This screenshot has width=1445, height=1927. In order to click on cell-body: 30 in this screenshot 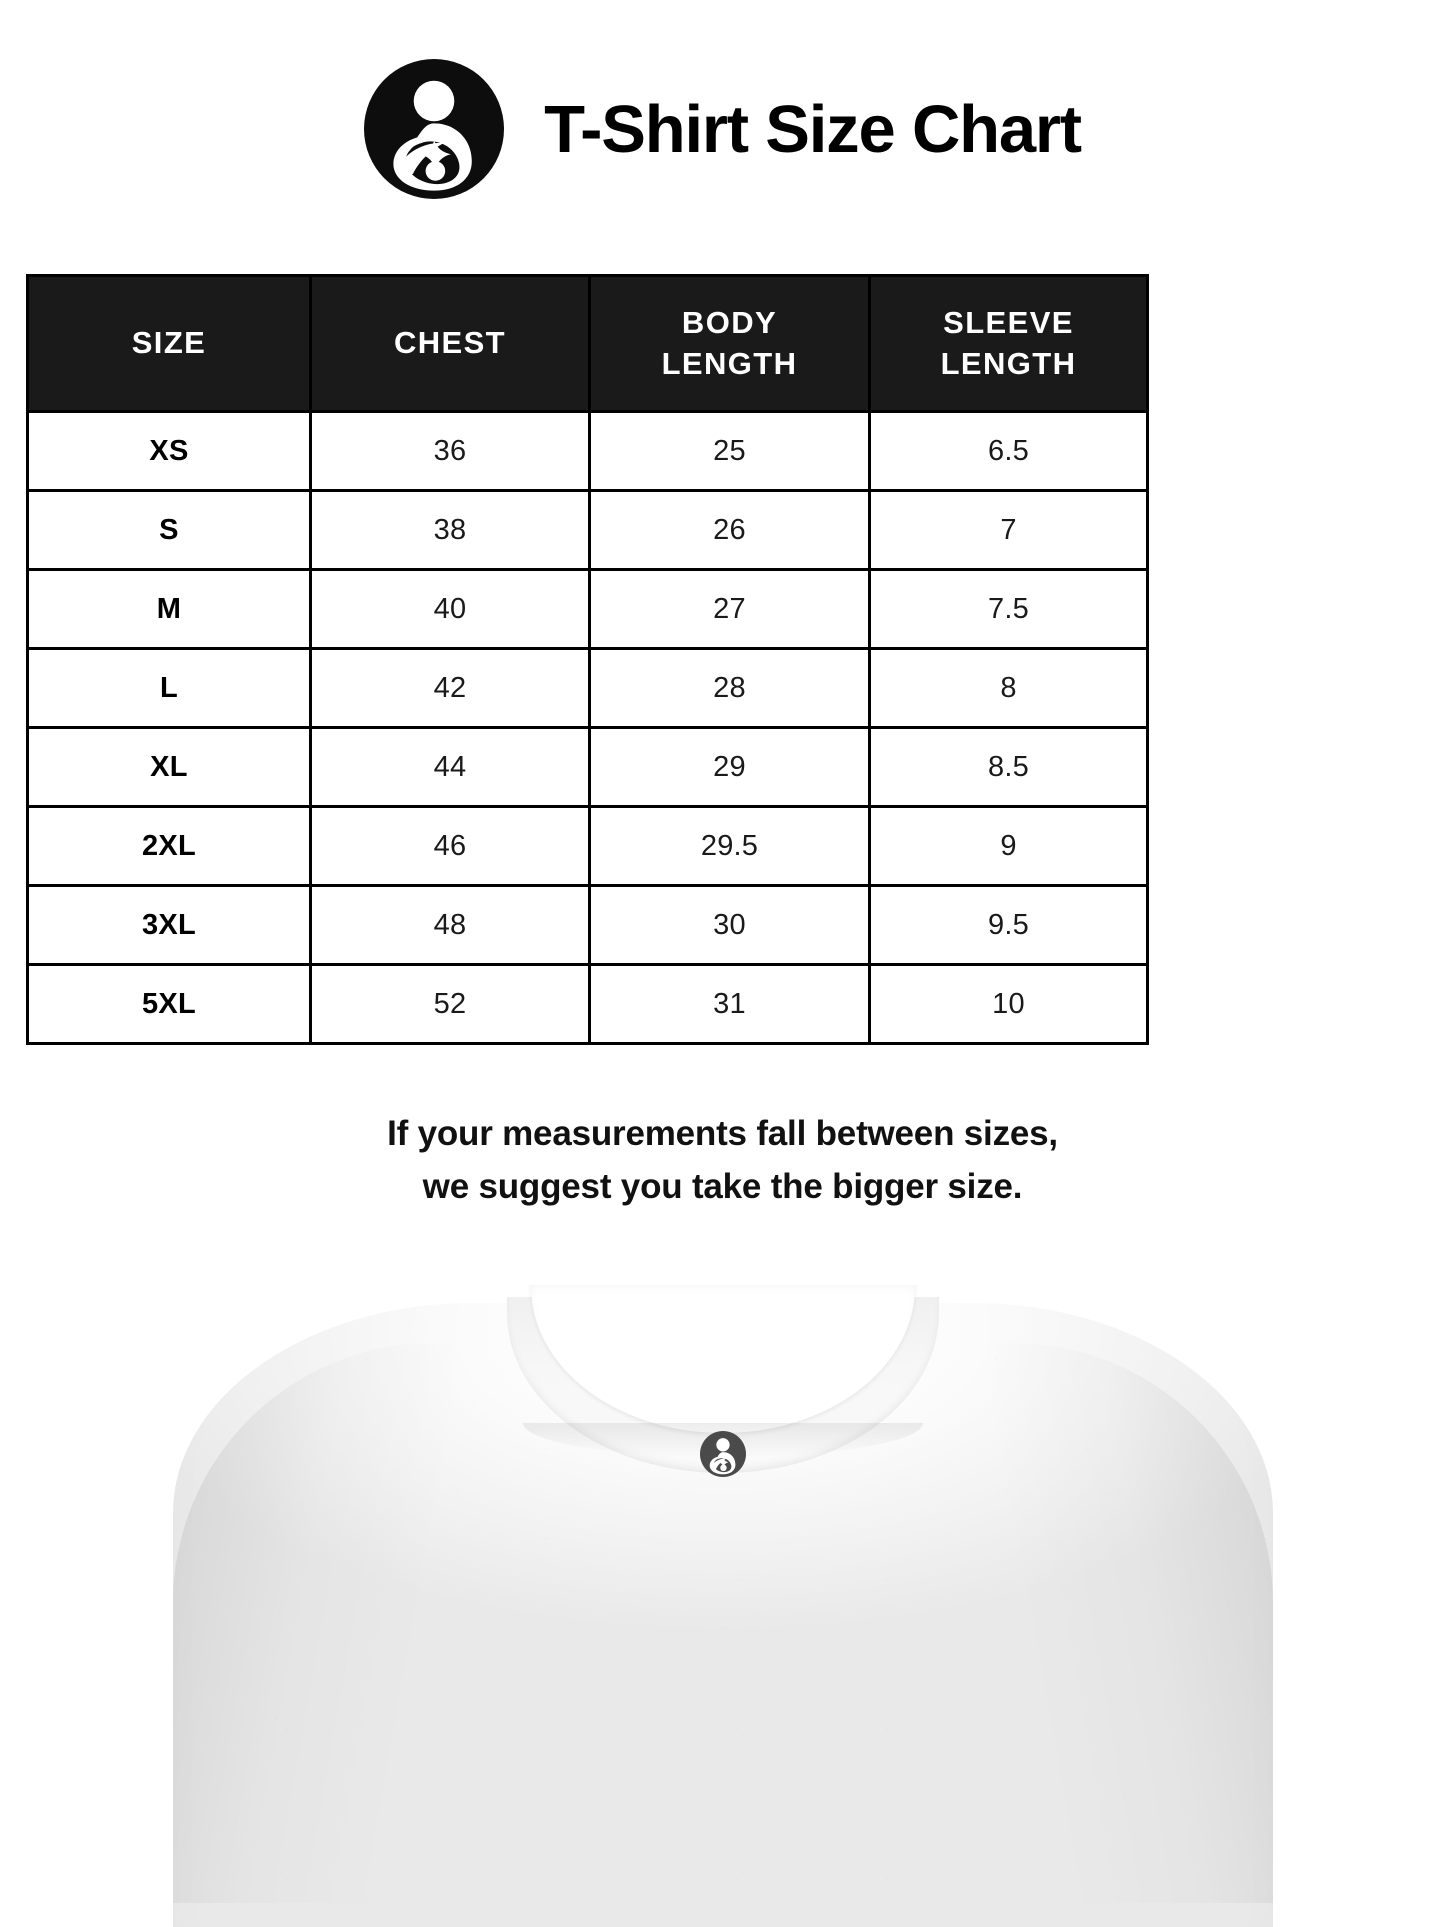, I will do `click(729, 925)`.